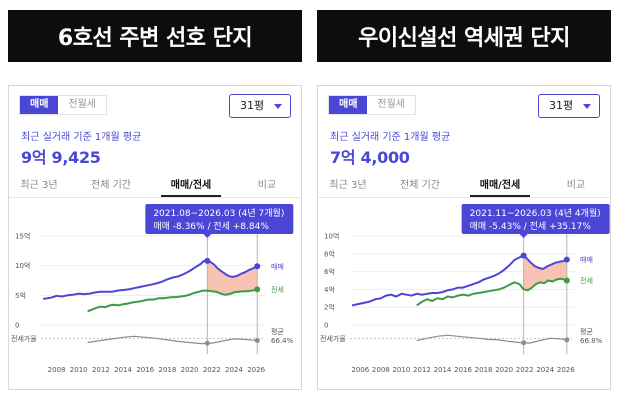 This screenshot has width=617, height=400. What do you see at coordinates (535, 213) in the screenshot?
I see `tooltip-period: 2021.11~2026.03 (4년 4개월)` at bounding box center [535, 213].